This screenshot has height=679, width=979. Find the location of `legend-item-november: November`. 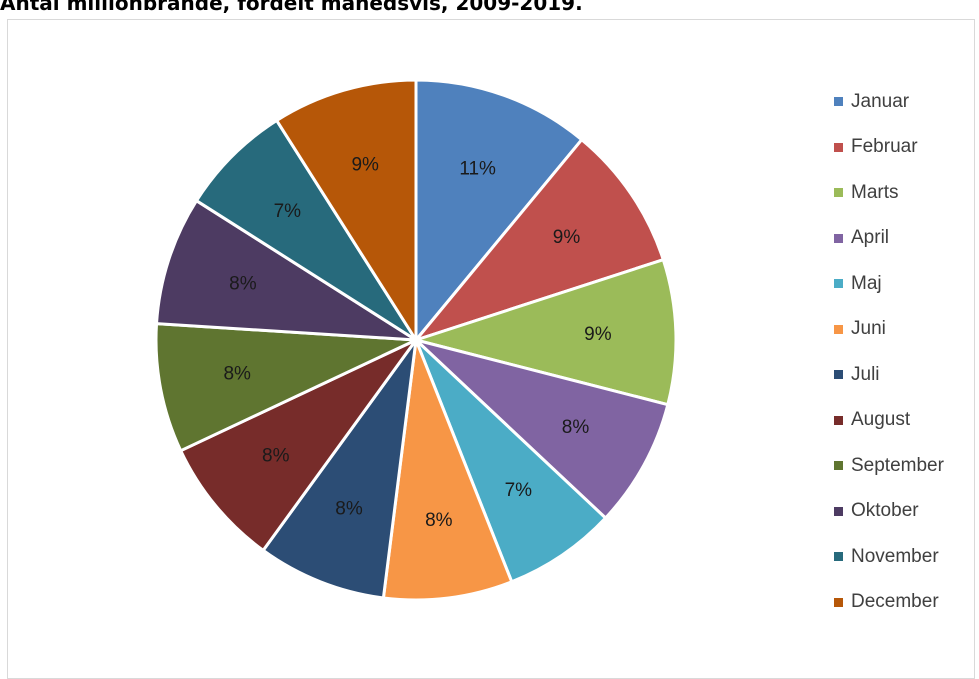

legend-item-november: November is located at coordinates (889, 557).